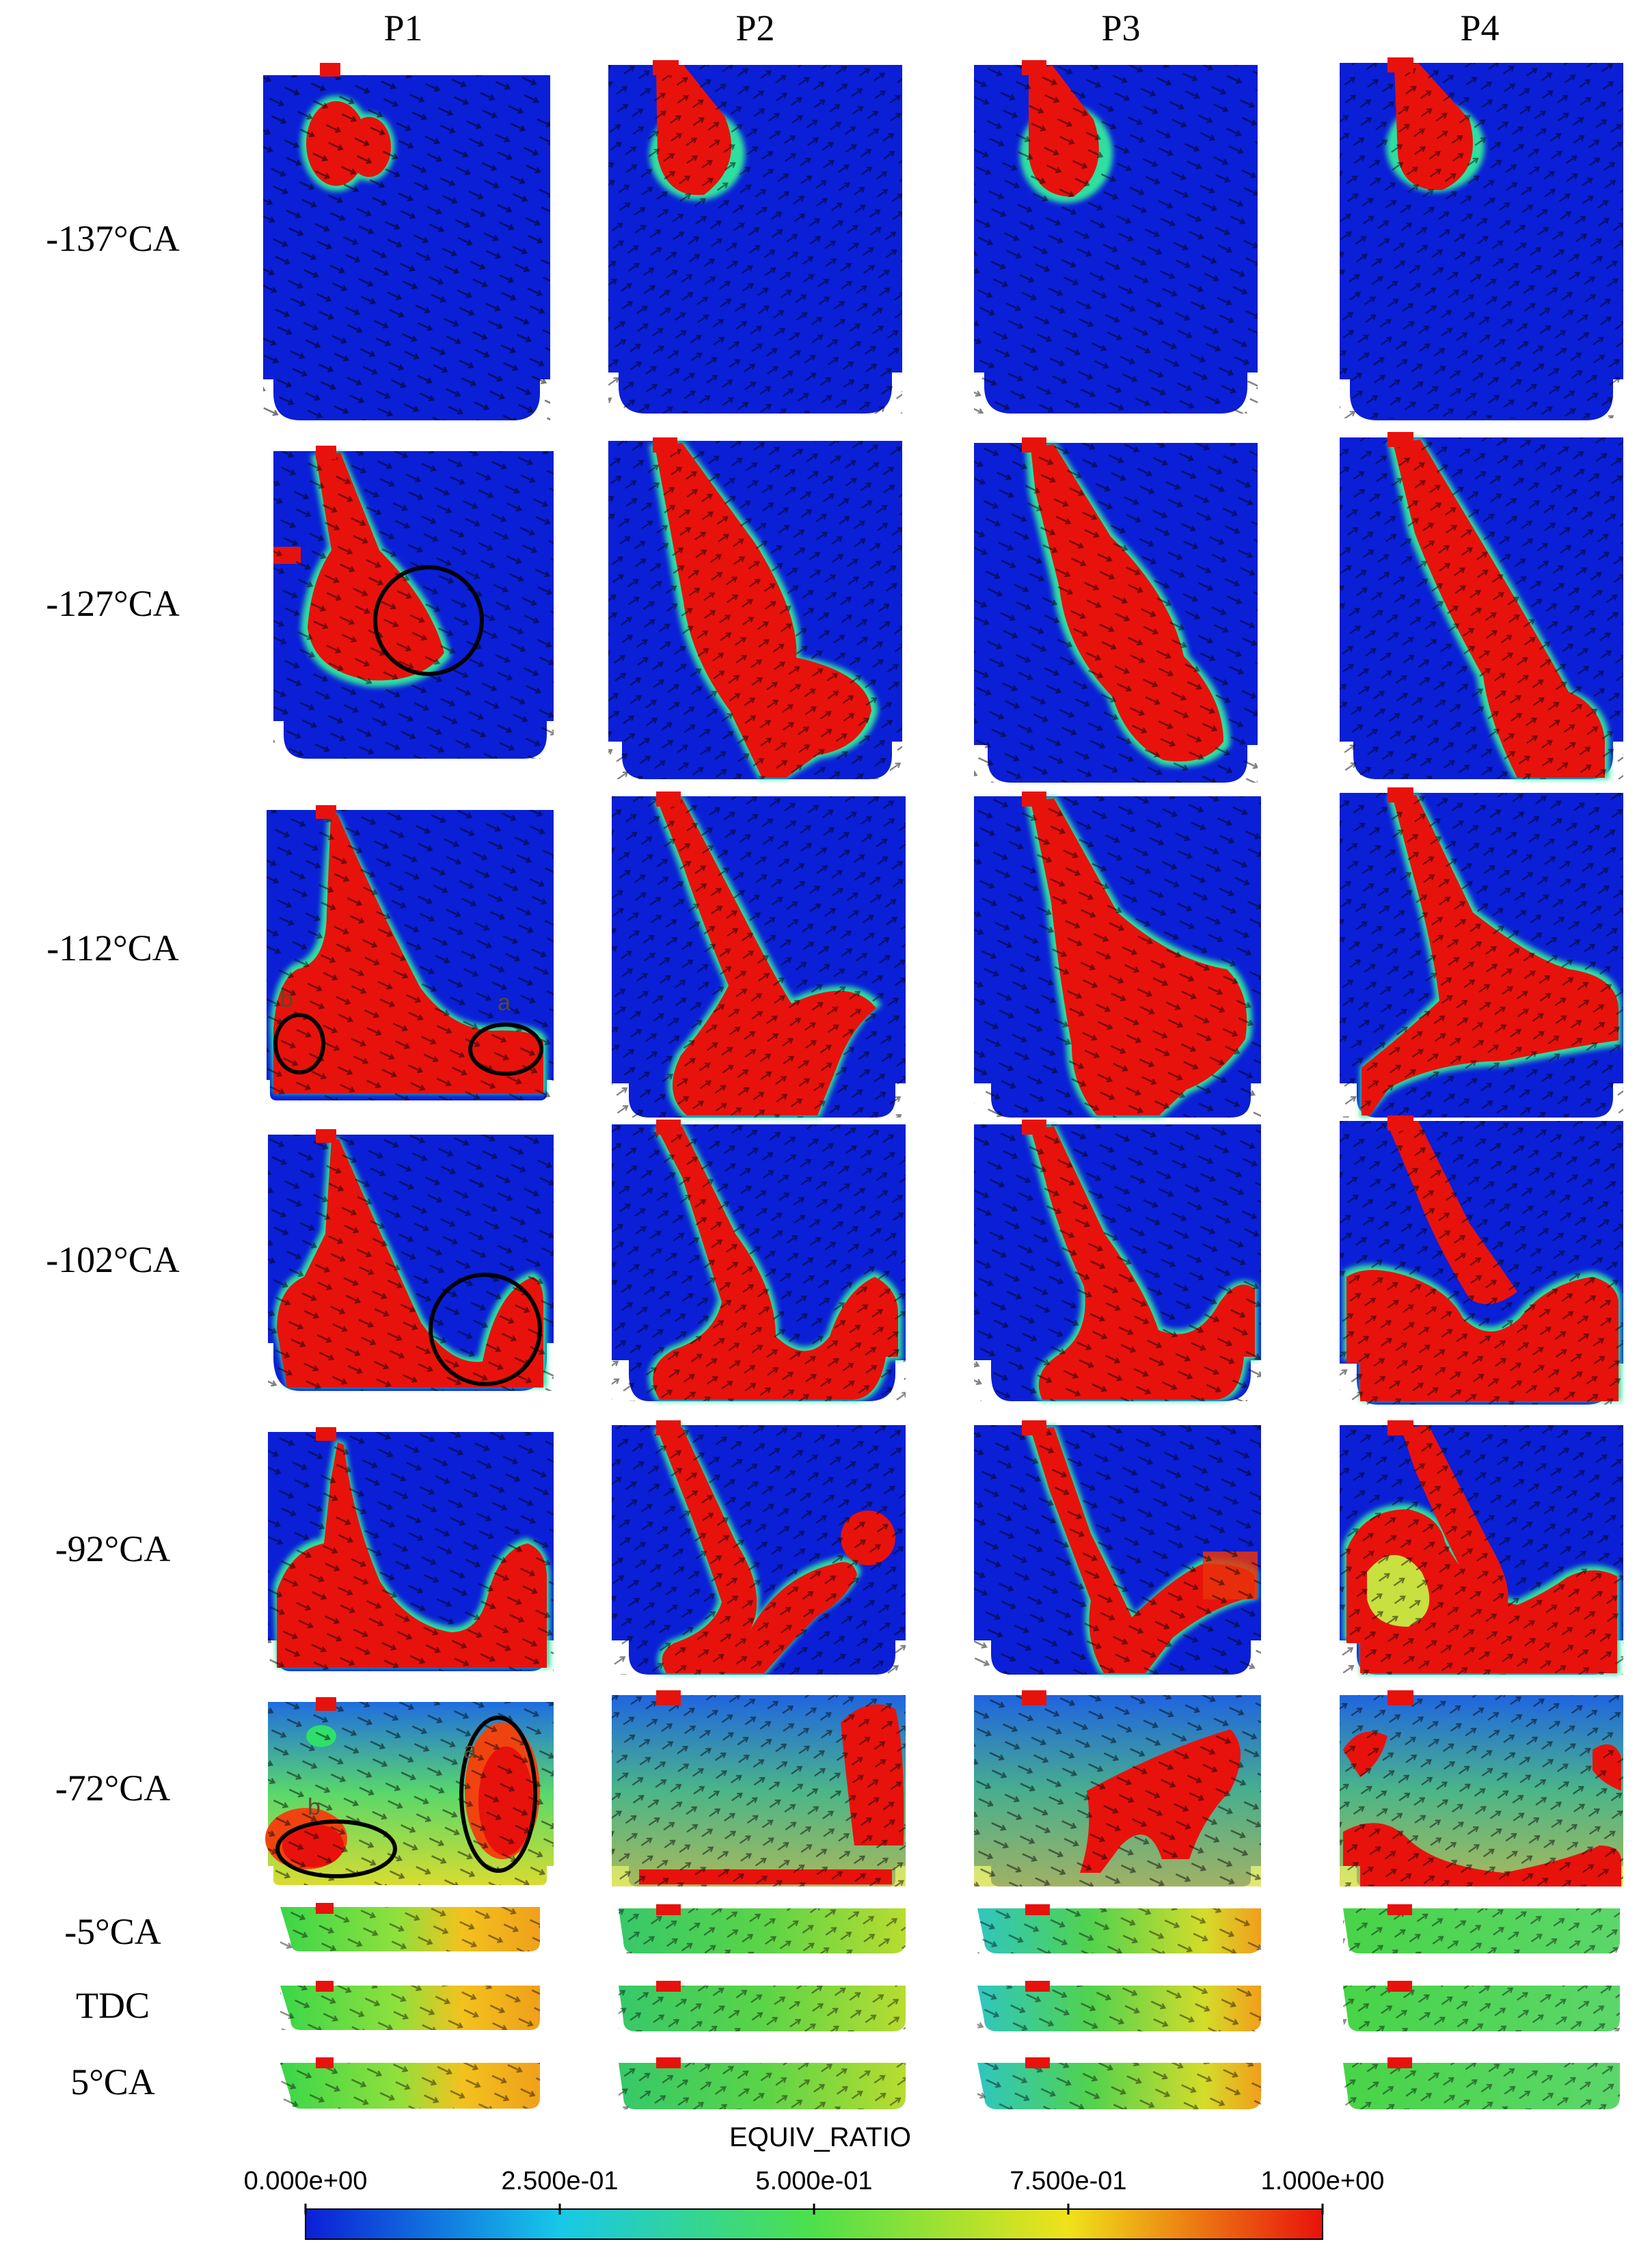 This screenshot has width=1652, height=2259. What do you see at coordinates (1119, 1928) in the screenshot?
I see `panel-p3-minus5` at bounding box center [1119, 1928].